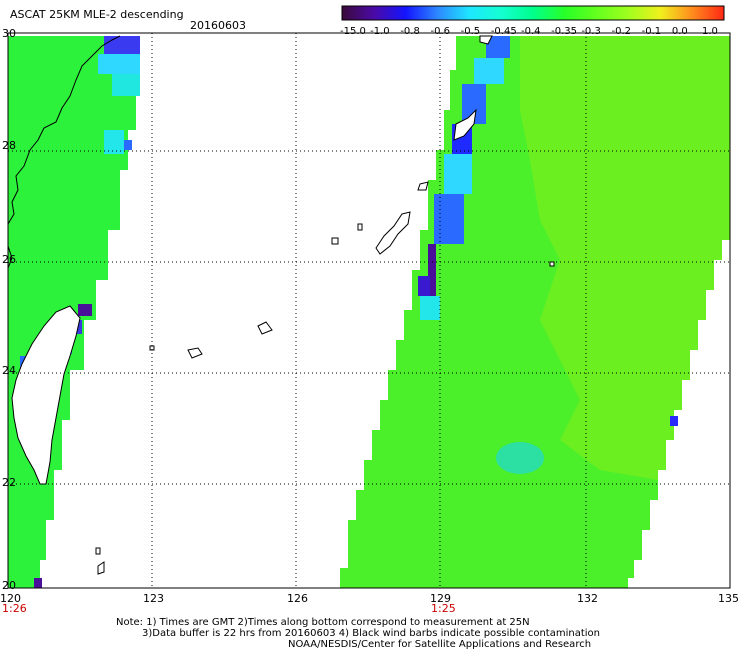  I want to click on ryukyu-island-b, so click(360, 227).